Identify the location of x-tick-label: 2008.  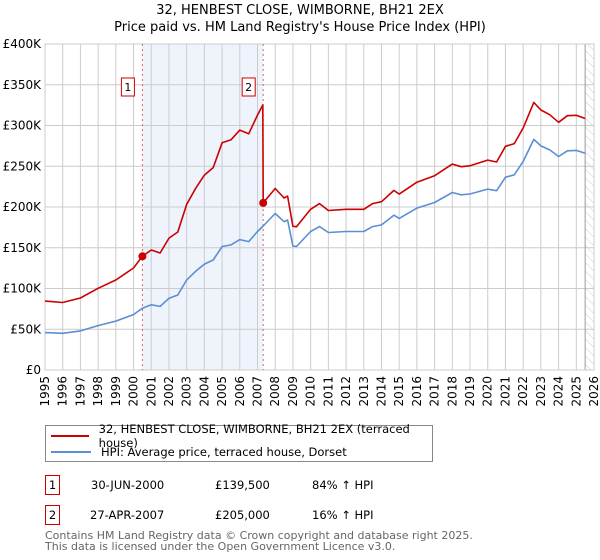
(275, 391).